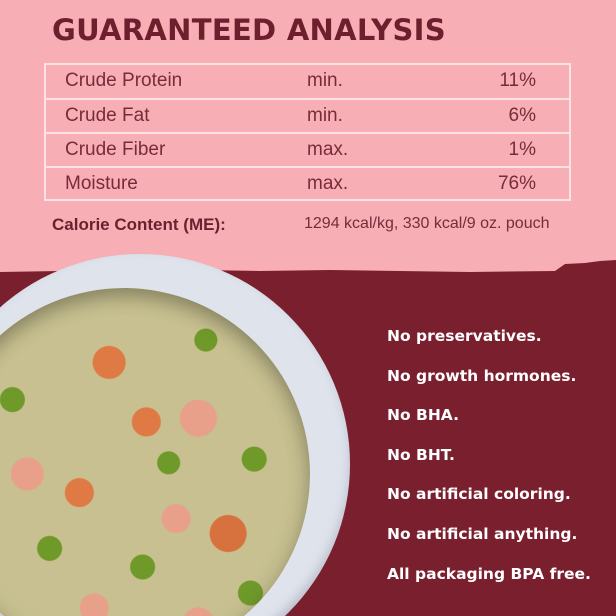  I want to click on claim-item: No artificial anything., so click(482, 533).